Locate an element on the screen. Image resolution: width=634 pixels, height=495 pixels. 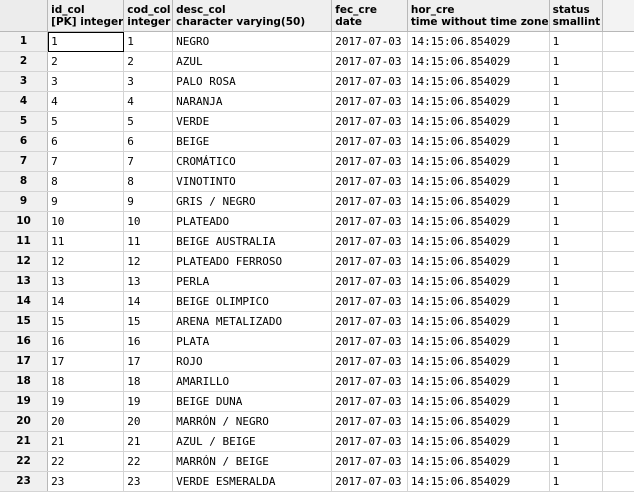
table-row: 6 6 6 BEIGE 2017-07-03 14:15:06.854029 1 is located at coordinates (317, 141).